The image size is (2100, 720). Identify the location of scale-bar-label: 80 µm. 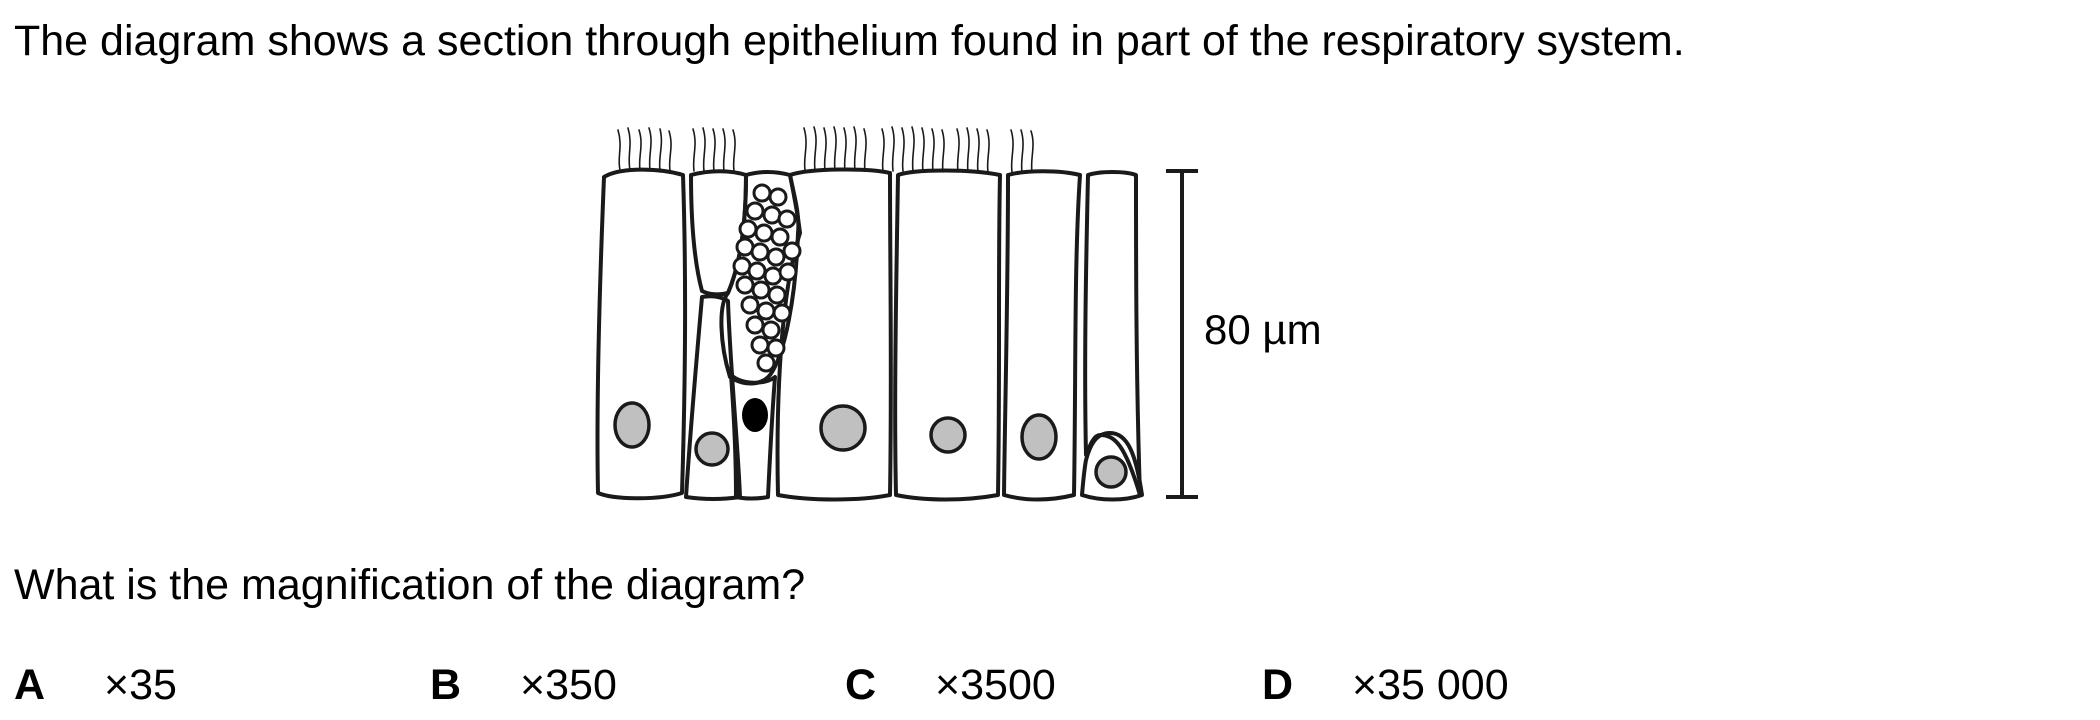
(1263, 329).